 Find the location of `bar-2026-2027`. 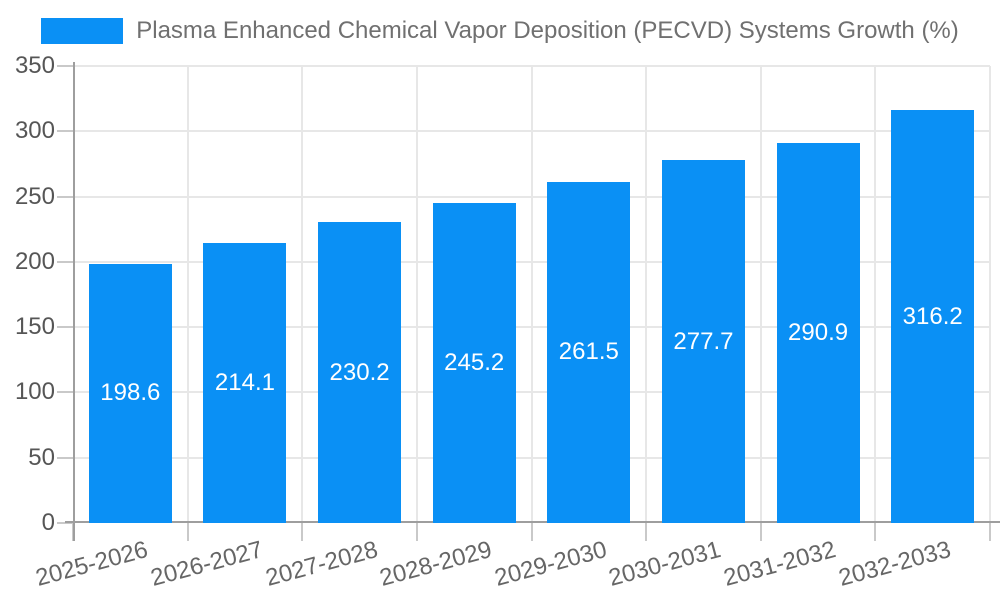

bar-2026-2027 is located at coordinates (245, 383).